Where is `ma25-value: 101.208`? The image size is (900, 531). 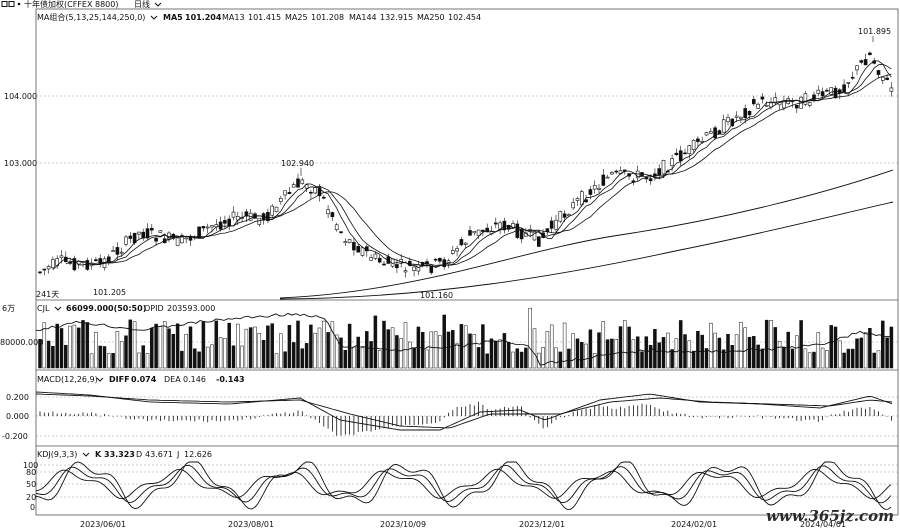 ma25-value: 101.208 is located at coordinates (327, 17).